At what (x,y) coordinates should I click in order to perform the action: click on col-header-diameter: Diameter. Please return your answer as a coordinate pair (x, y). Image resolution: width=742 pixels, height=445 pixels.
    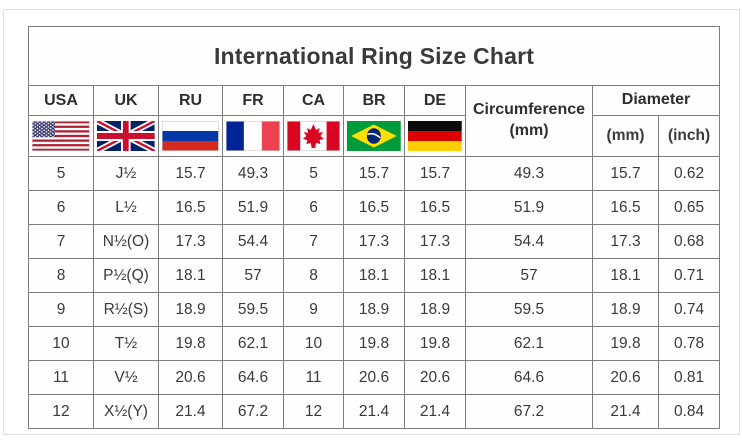
    Looking at the image, I should click on (656, 100).